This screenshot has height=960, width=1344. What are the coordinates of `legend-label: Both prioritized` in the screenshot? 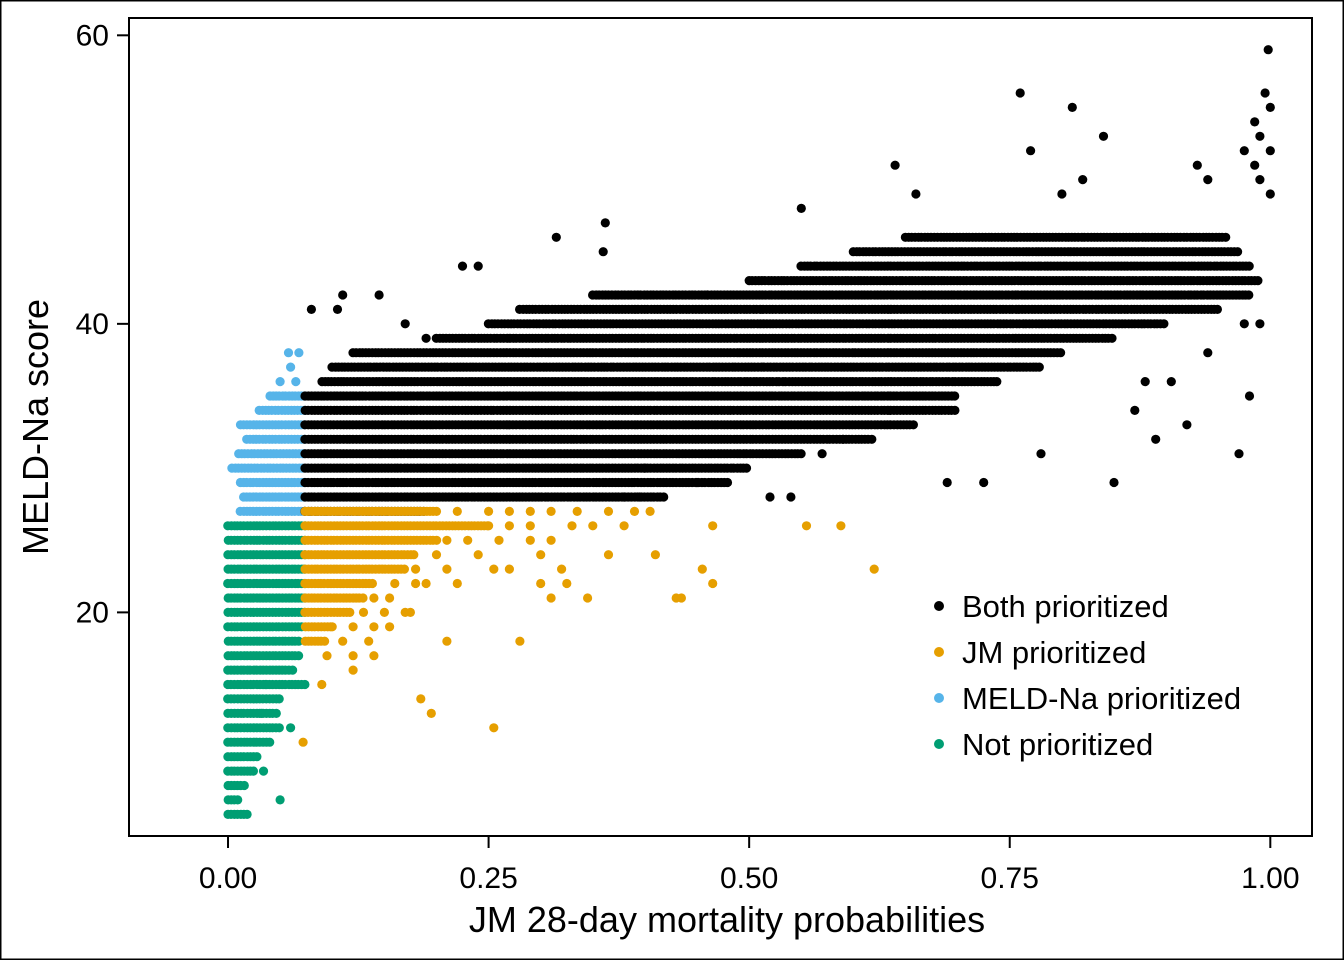 It's located at (1065, 606).